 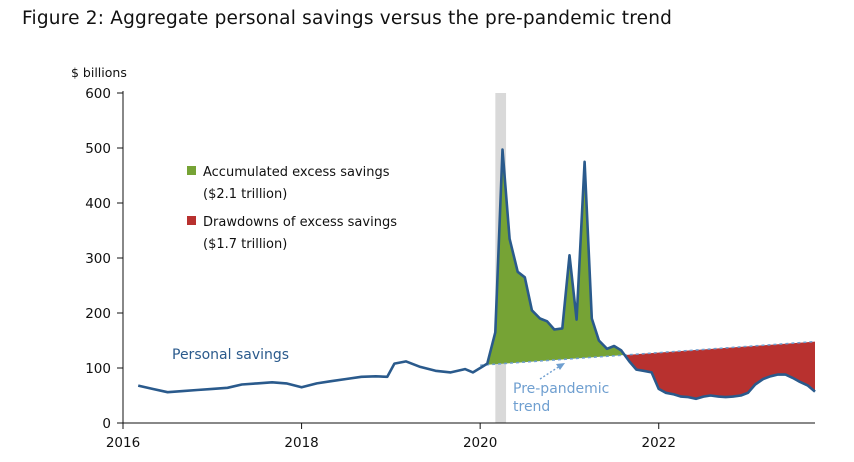 I want to click on trend-pointer-arrowhead, so click(x=560, y=366).